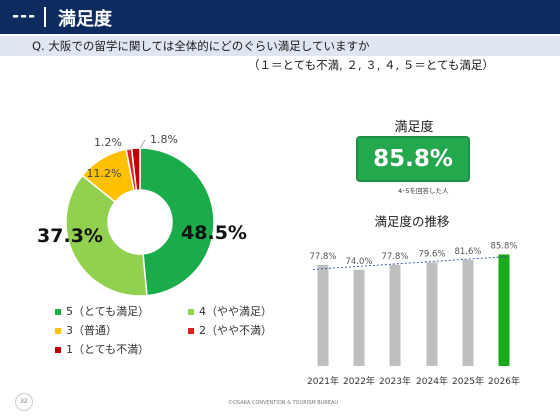 The height and width of the screenshot is (420, 560). What do you see at coordinates (504, 381) in the screenshot?
I see `trend-category-label: 2026年` at bounding box center [504, 381].